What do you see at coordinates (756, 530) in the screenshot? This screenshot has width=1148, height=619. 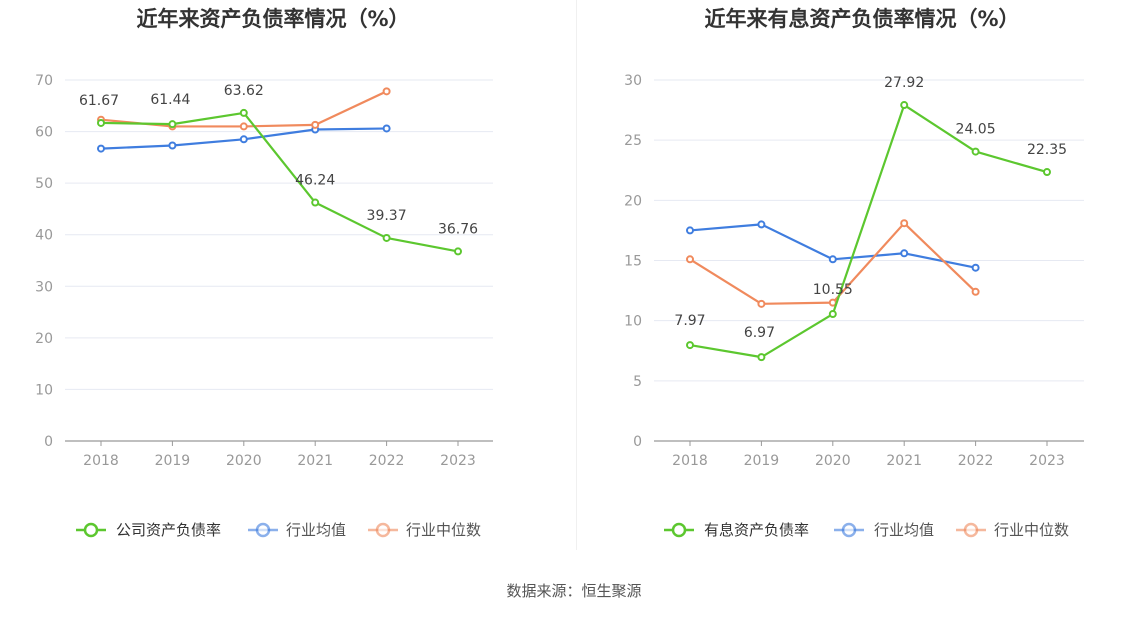 I see `legend-label: 有息资产负债率` at bounding box center [756, 530].